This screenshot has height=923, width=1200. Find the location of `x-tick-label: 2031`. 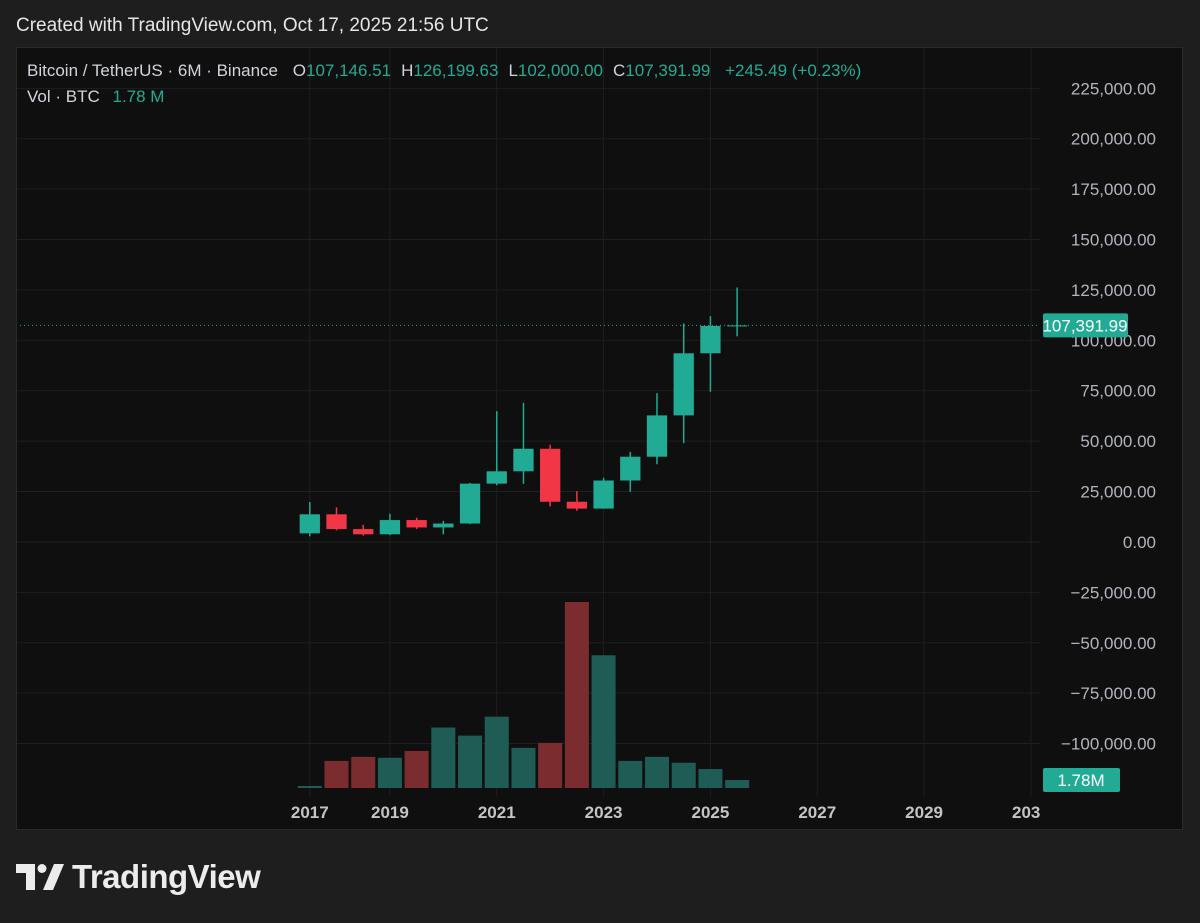

x-tick-label: 2031 is located at coordinates (1031, 812).